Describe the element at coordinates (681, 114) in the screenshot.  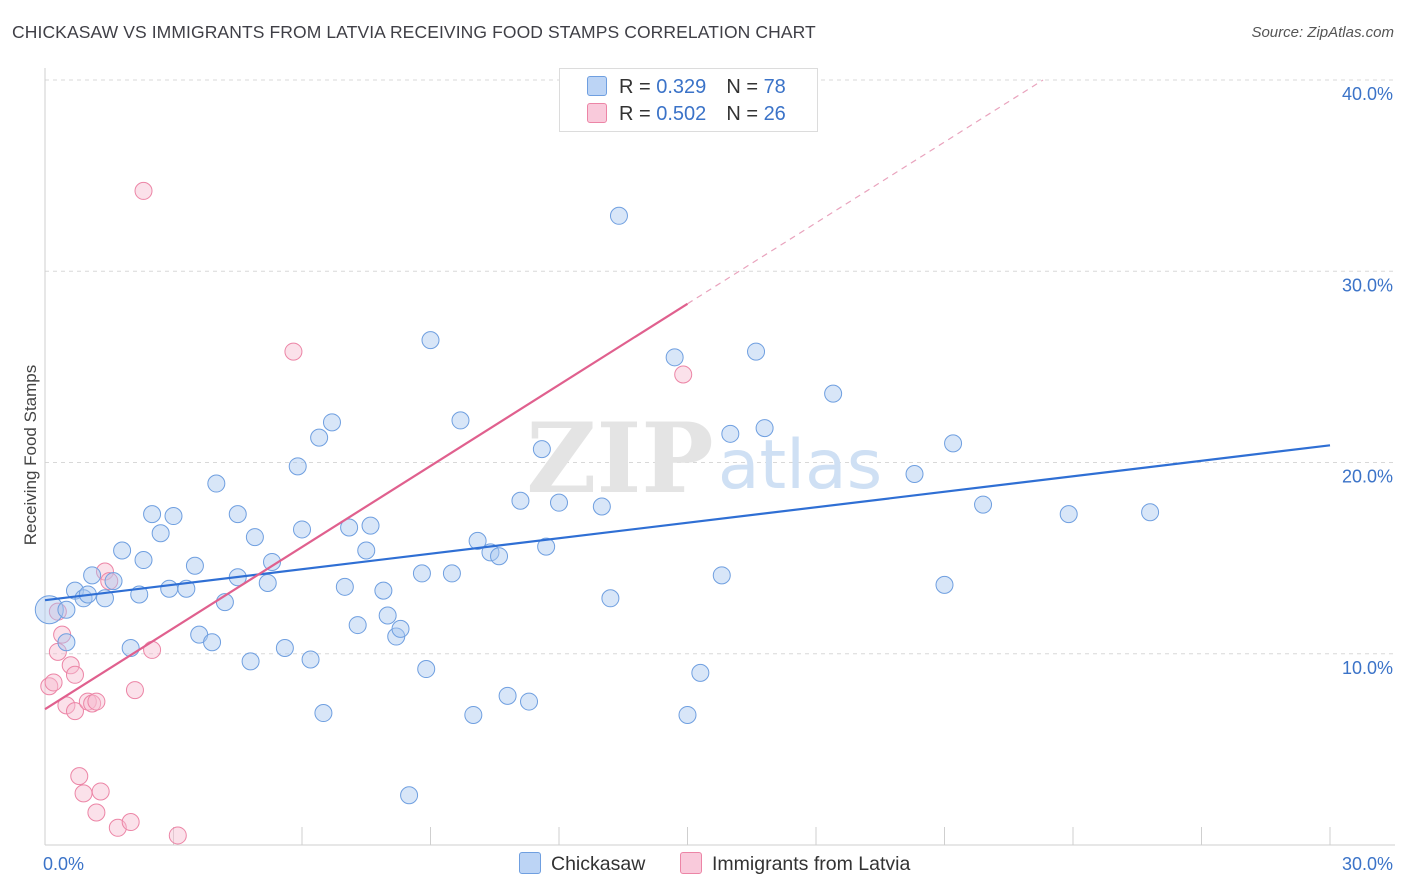
I see `legend-r-value: 0.502` at that location.